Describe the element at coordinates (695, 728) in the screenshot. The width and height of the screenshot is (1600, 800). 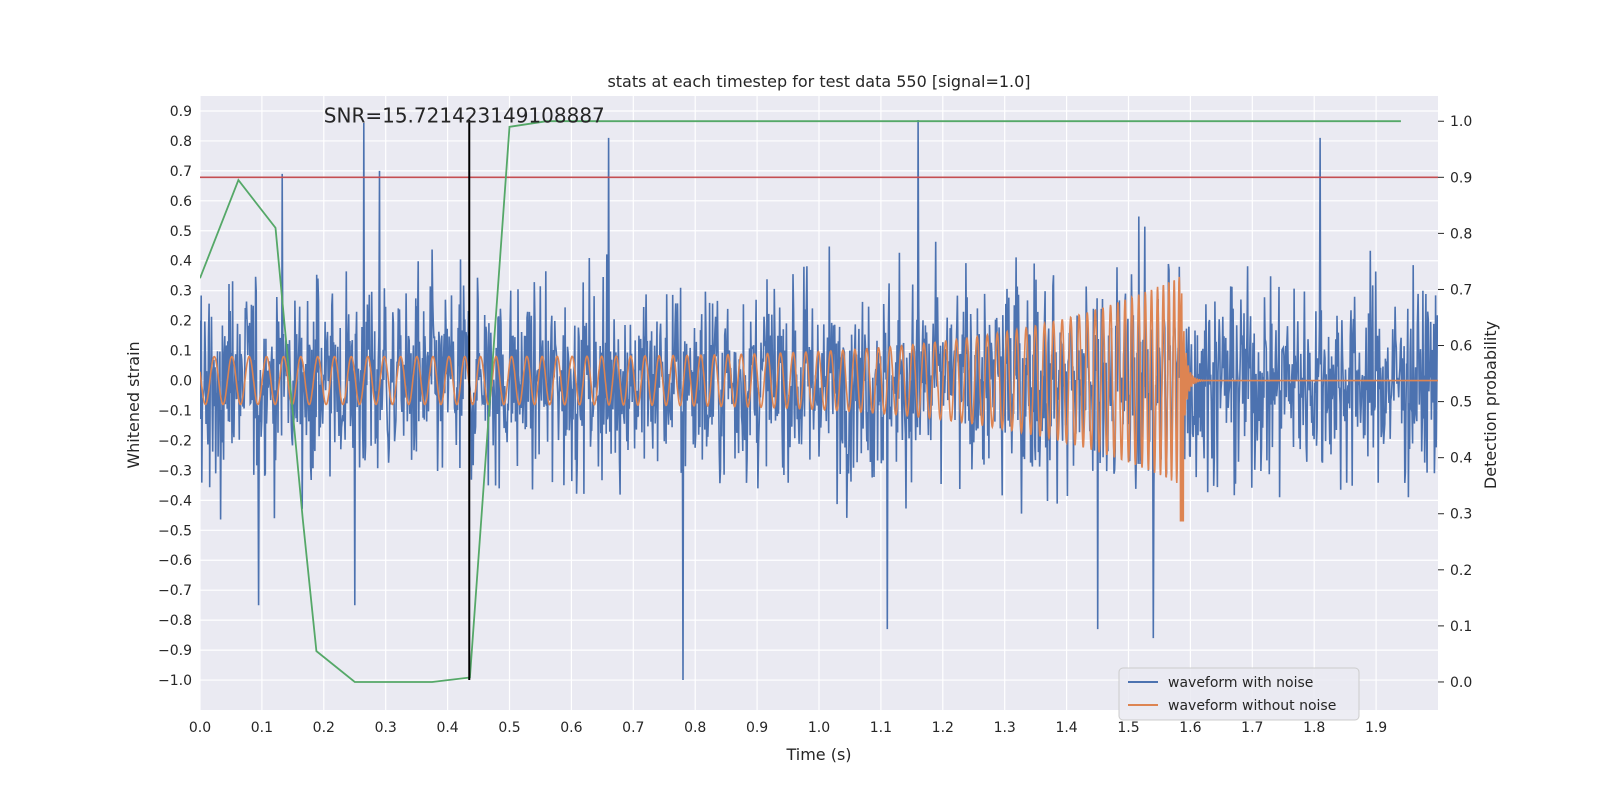
I see `x-tick-label: 0.8` at that location.